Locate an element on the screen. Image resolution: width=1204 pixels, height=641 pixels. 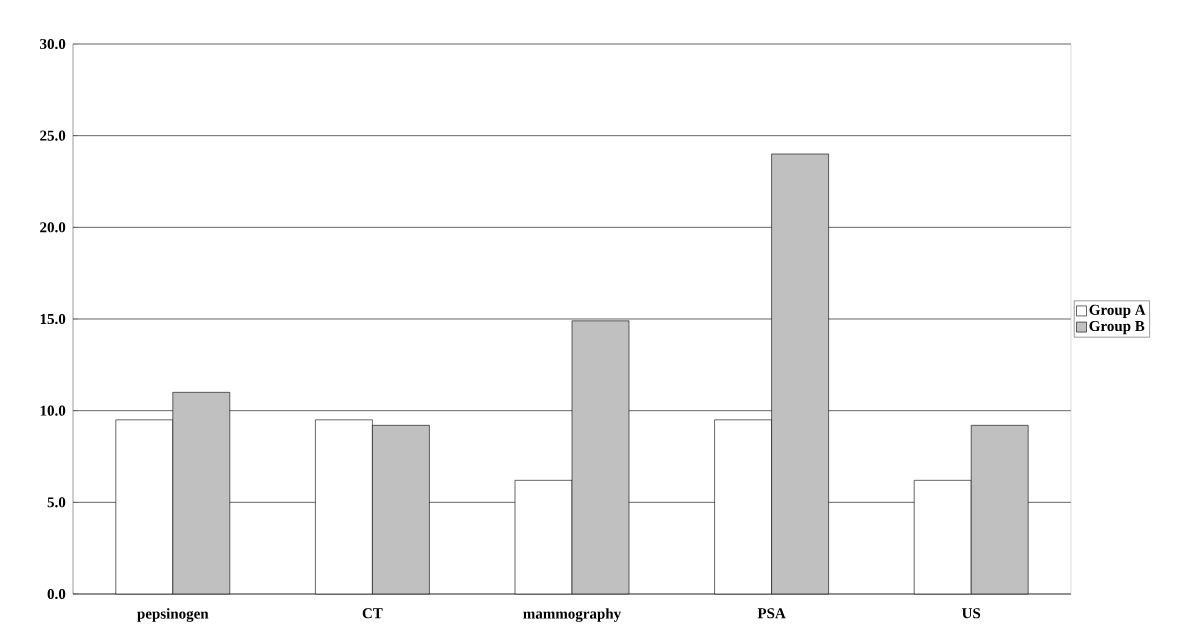
x-tick-label: pepsinogen is located at coordinates (173, 615).